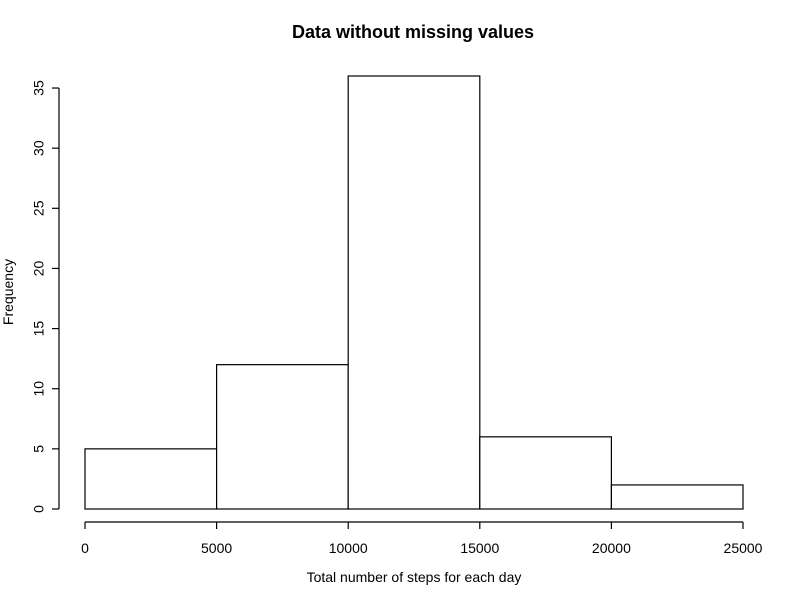  What do you see at coordinates (216, 548) in the screenshot?
I see `x-tick-label: 5000` at bounding box center [216, 548].